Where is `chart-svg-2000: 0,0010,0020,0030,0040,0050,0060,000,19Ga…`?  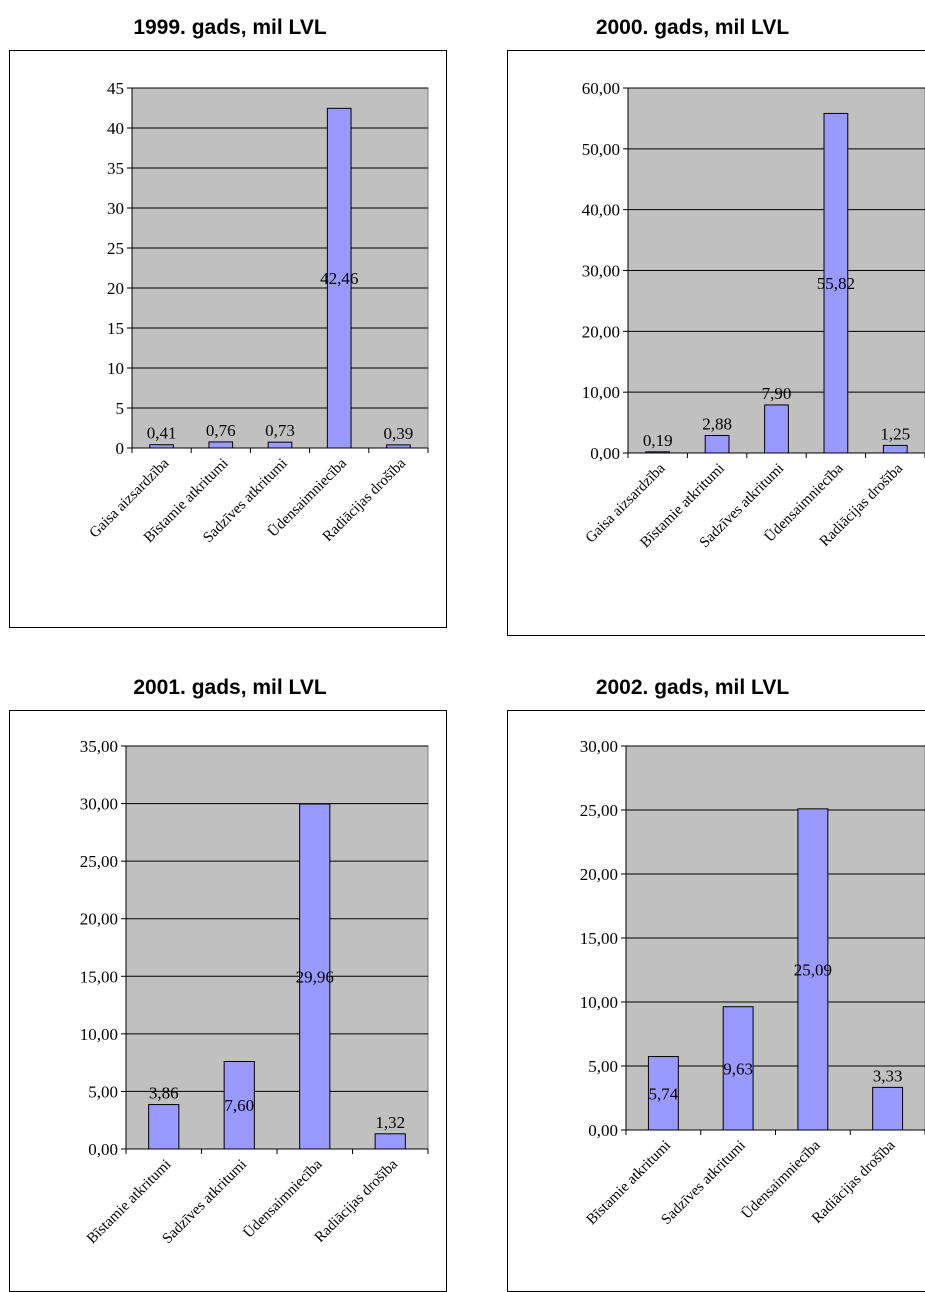
chart-svg-2000: 0,0010,0020,0030,0040,0050,0060,000,19Ga… is located at coordinates (753, 315).